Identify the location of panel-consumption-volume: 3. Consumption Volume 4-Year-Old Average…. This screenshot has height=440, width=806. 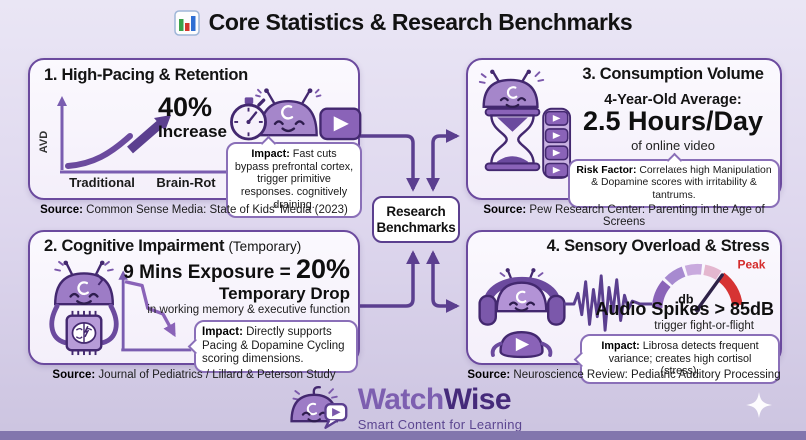
(624, 133).